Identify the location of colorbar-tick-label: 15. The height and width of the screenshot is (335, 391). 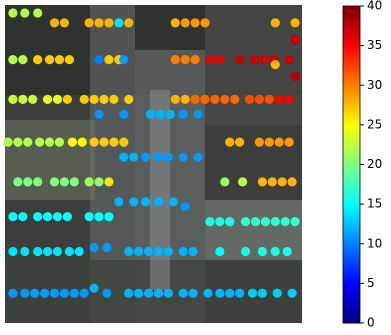
(374, 204).